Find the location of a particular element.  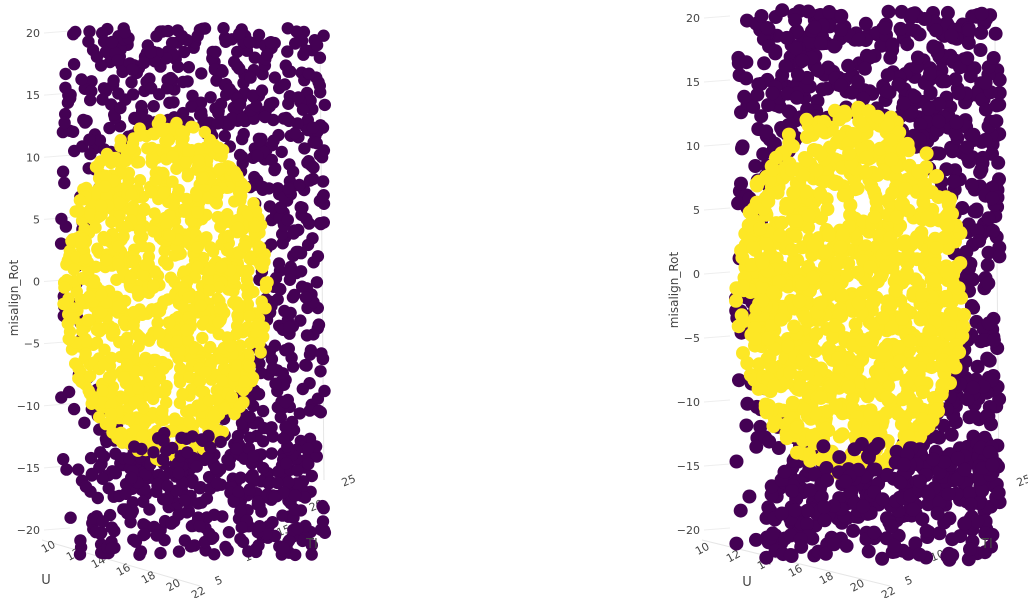

x-tick-label: 12 is located at coordinates (733, 556).